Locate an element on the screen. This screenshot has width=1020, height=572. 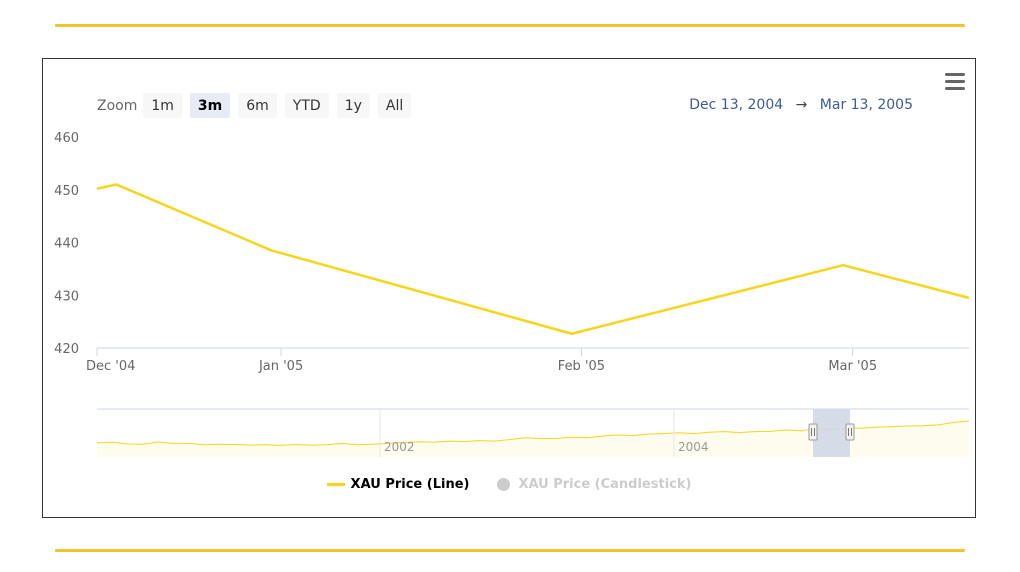
y-tick-label: 420 is located at coordinates (66, 349).